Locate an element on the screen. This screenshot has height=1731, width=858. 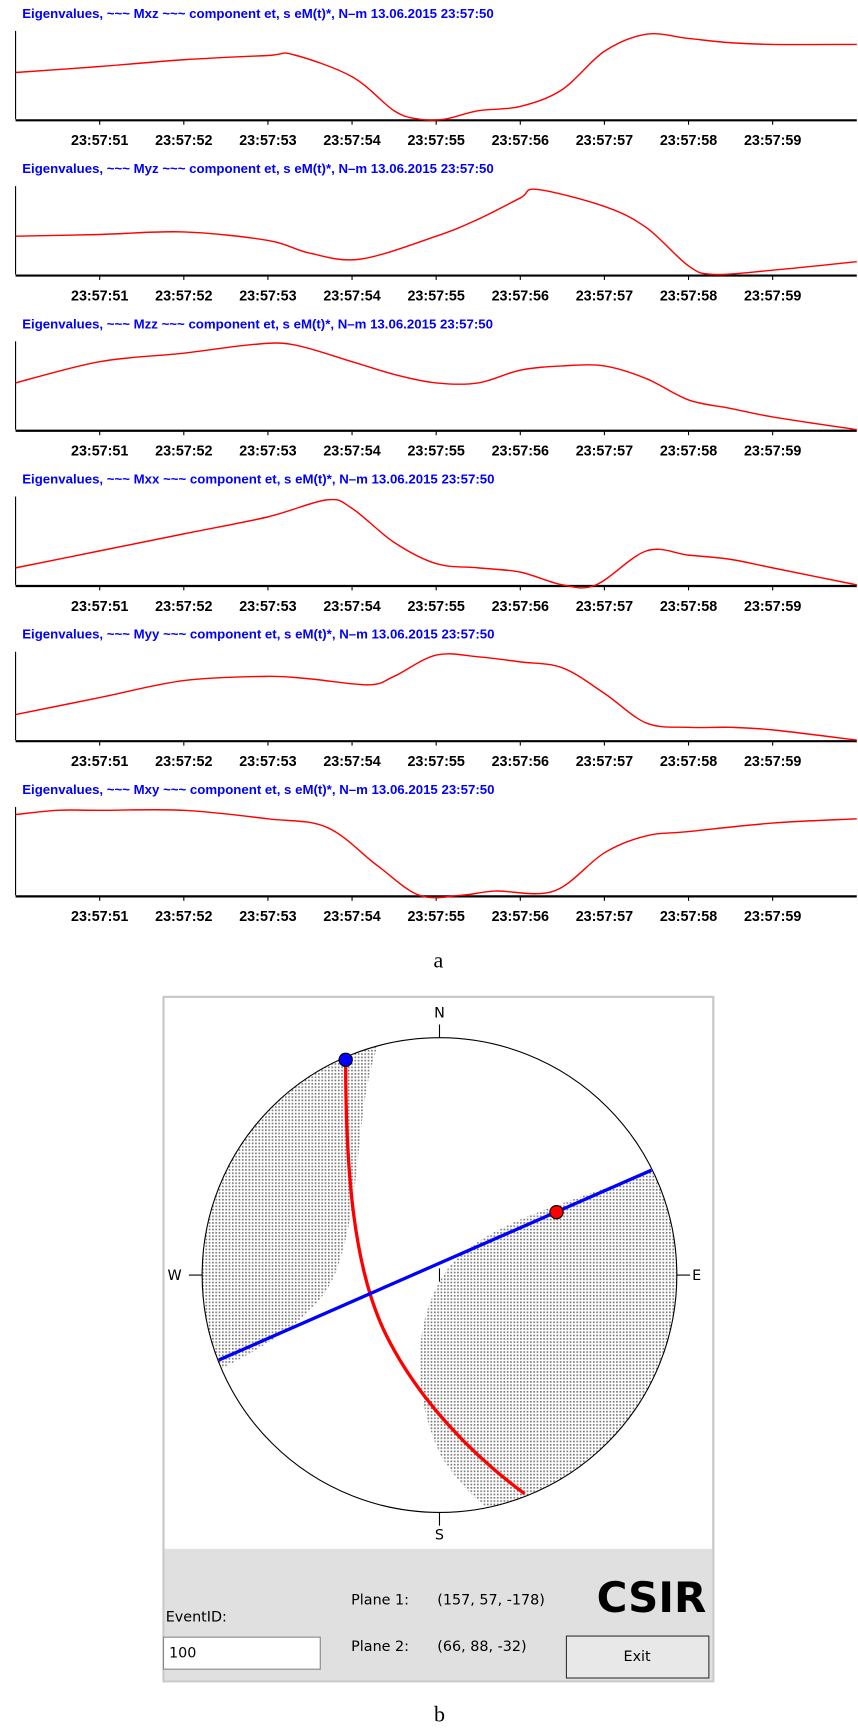
north-label: N is located at coordinates (439, 1013).